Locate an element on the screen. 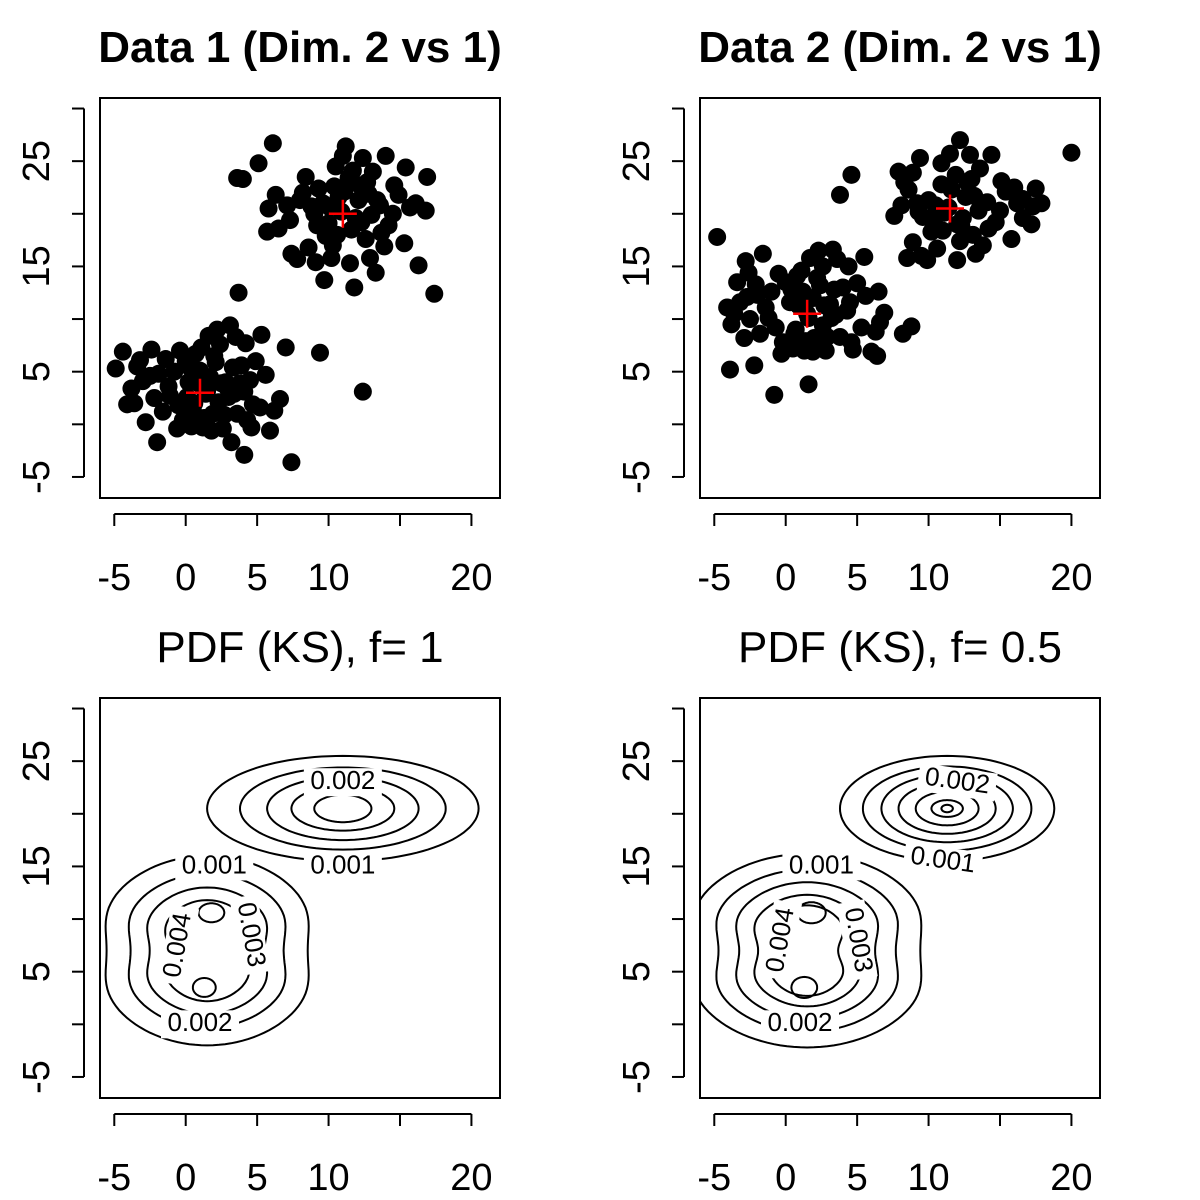 The width and height of the screenshot is (1200, 1200). y-tick-label: 15 is located at coordinates (37, 866).